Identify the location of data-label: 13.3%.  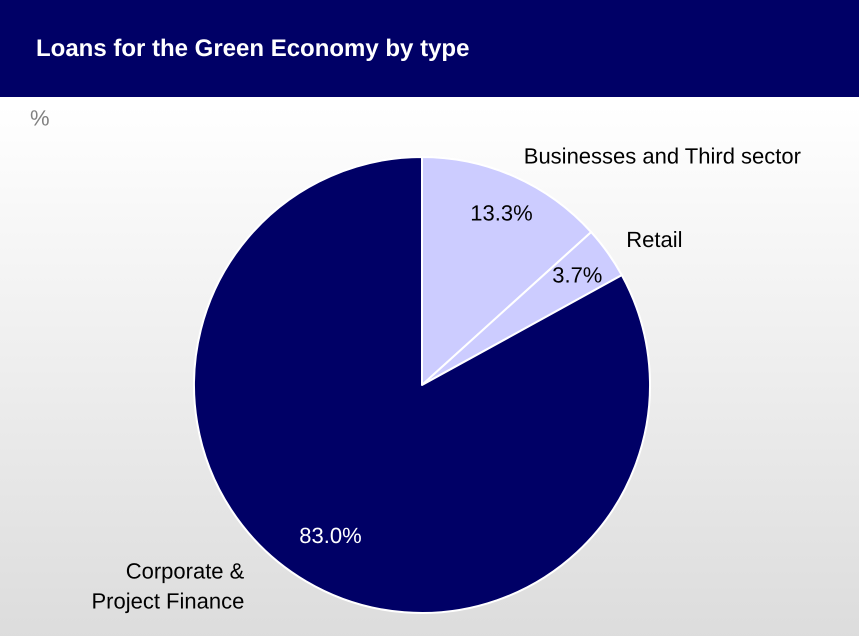
(501, 213).